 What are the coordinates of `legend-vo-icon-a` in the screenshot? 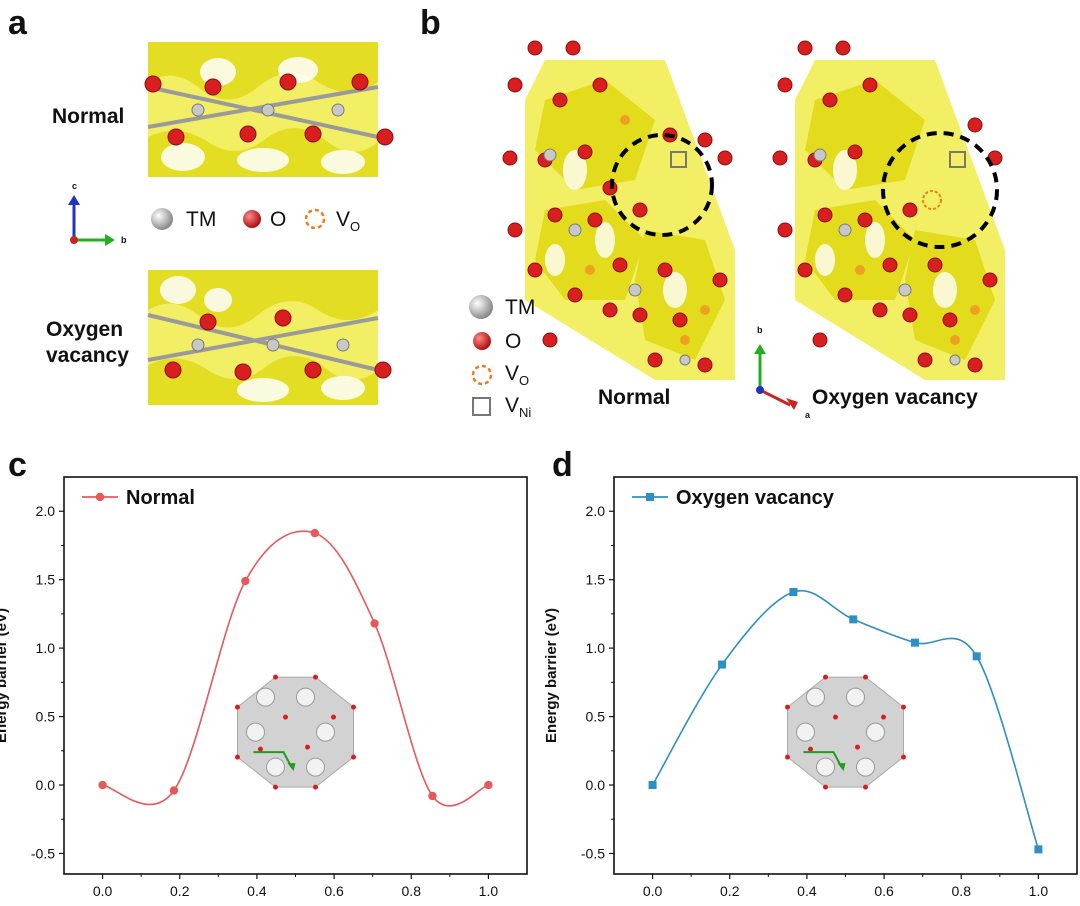 It's located at (315, 219).